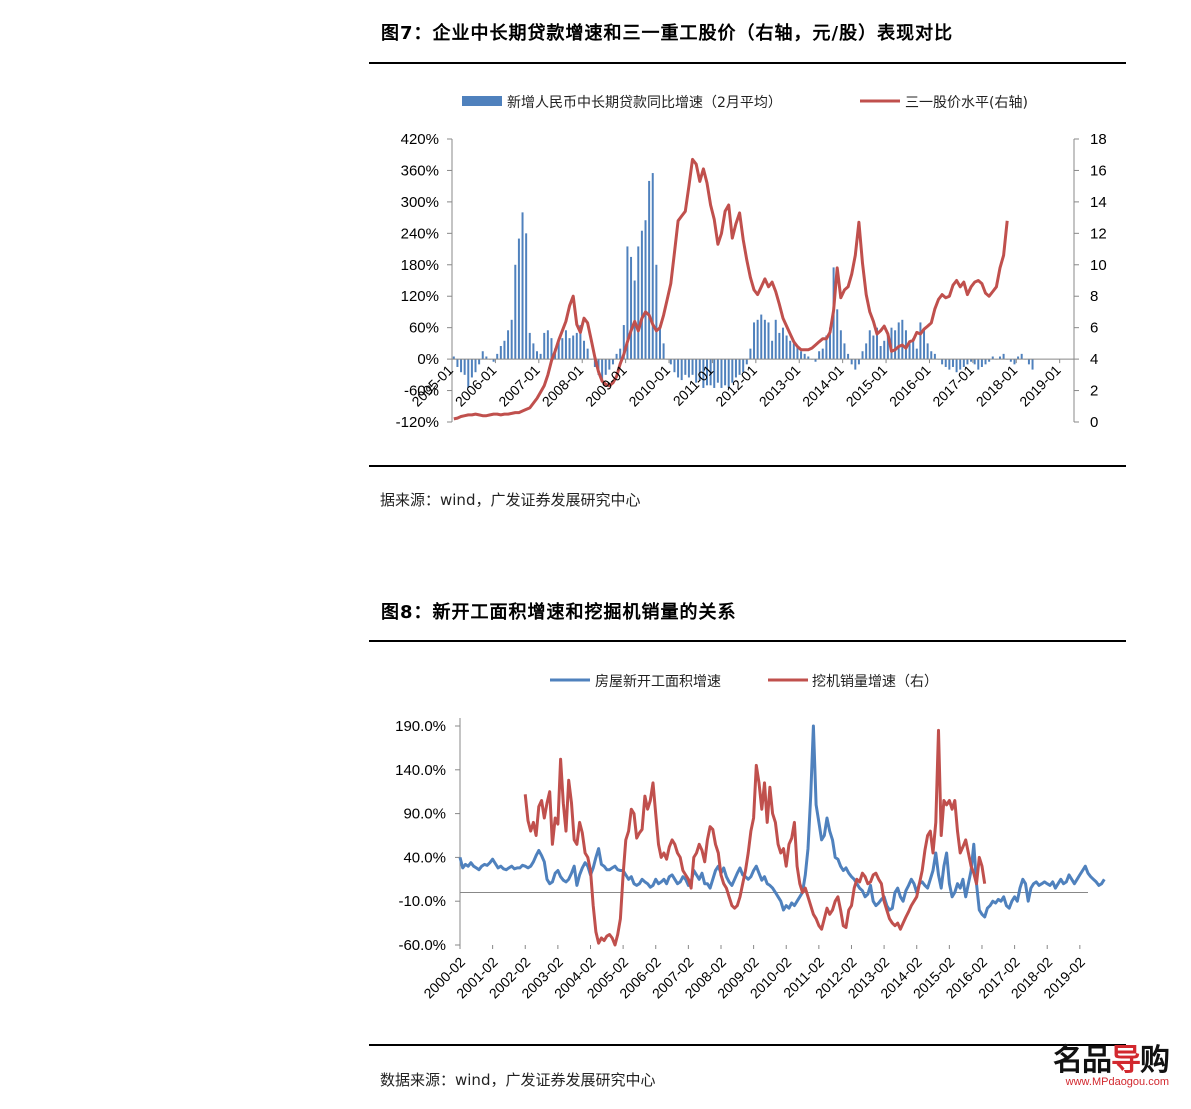  Describe the element at coordinates (1098, 233) in the screenshot. I see `right-y-tick-label: 12` at that location.